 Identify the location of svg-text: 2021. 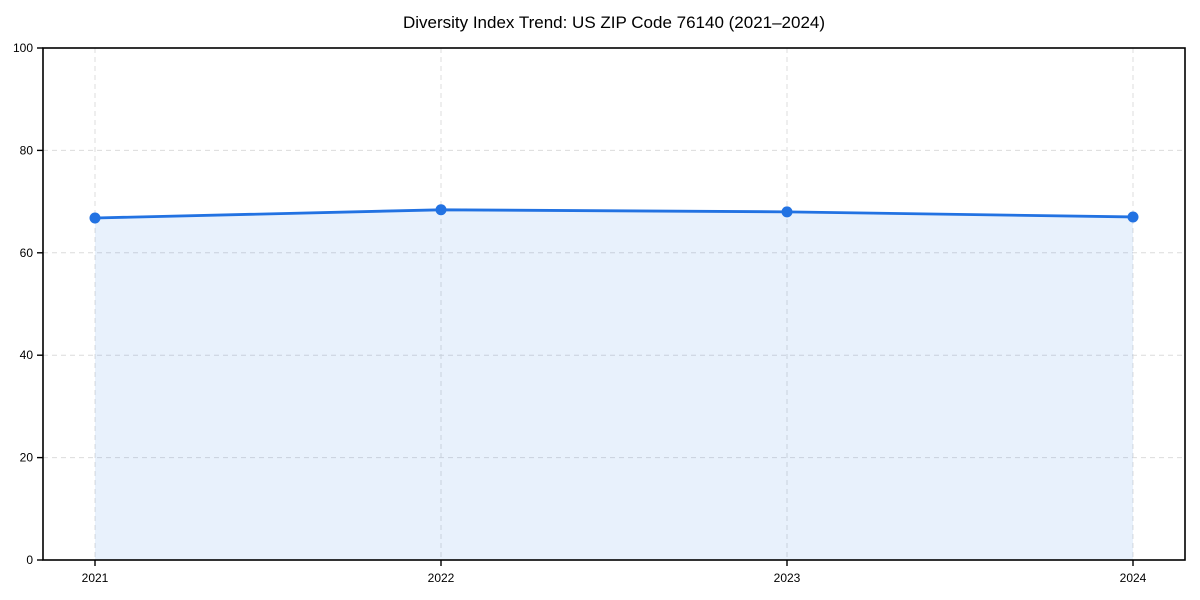
(95, 578).